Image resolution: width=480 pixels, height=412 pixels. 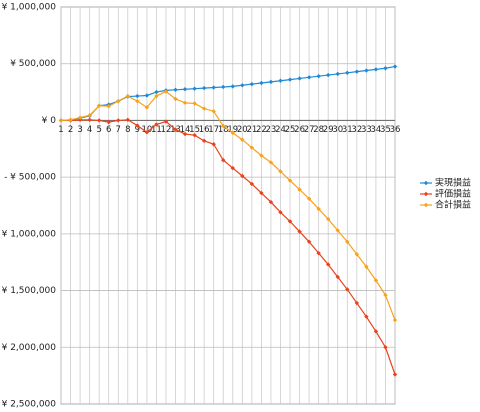 What do you see at coordinates (453, 183) in the screenshot?
I see `legend-label: 実現損益` at bounding box center [453, 183].